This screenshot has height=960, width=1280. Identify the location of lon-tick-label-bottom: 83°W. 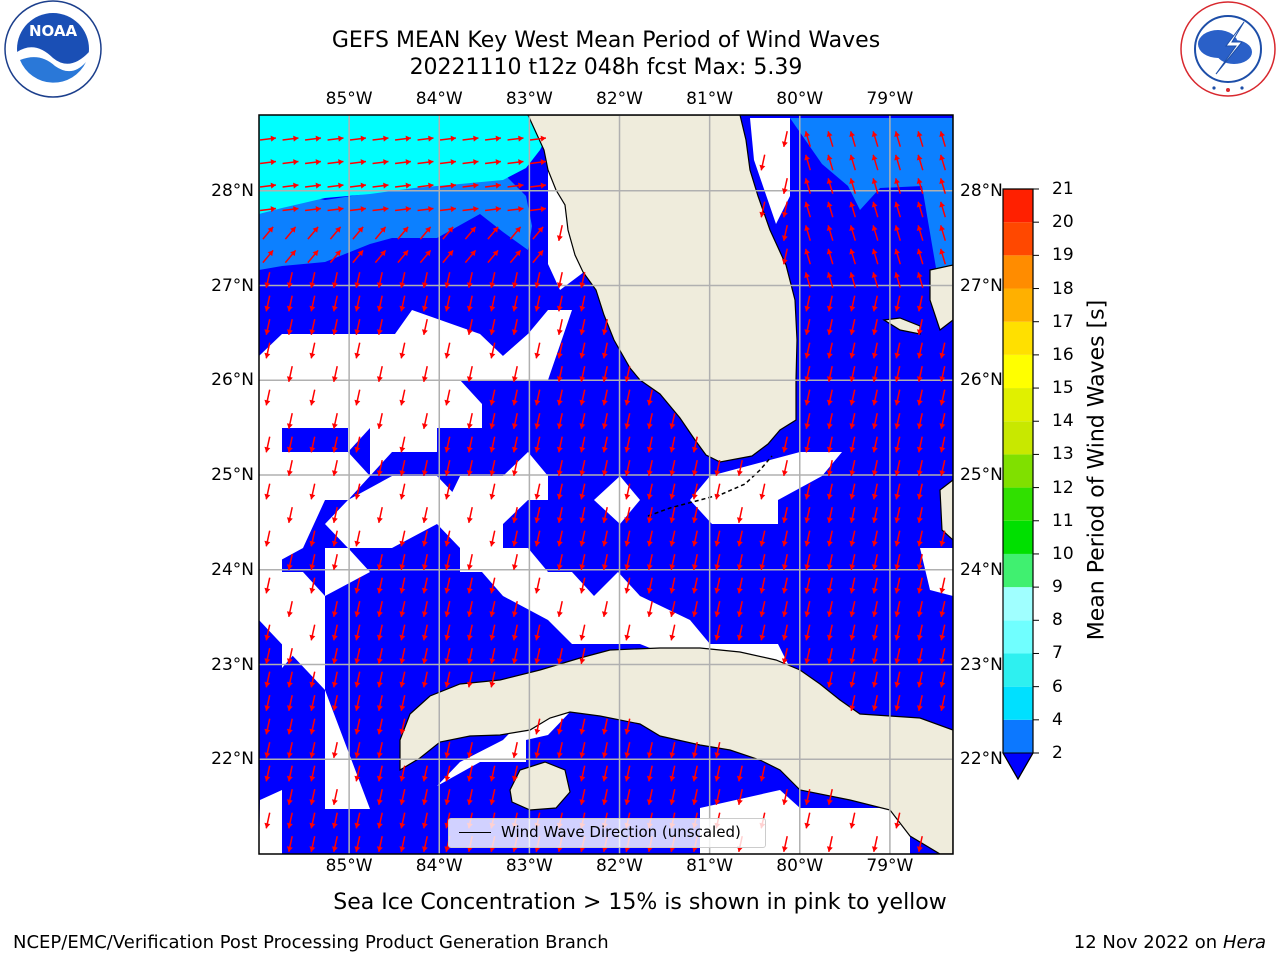
(529, 866).